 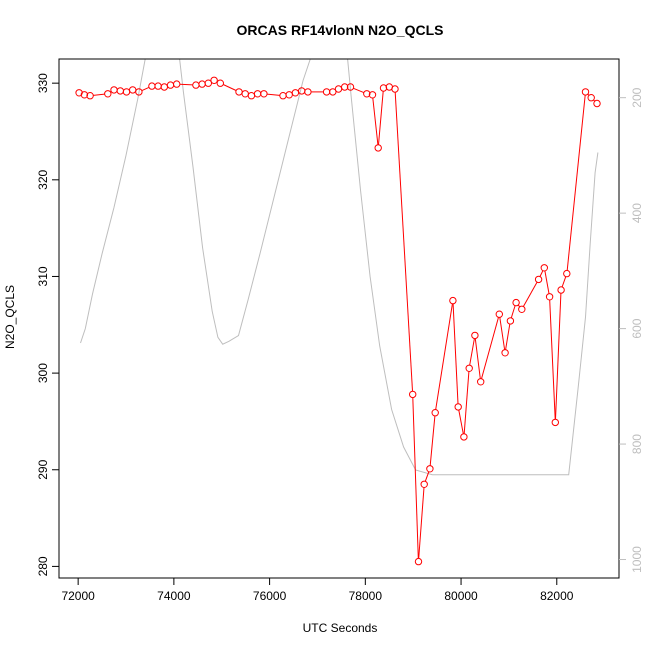 I want to click on x-tick-label: 80000, so click(x=461, y=596).